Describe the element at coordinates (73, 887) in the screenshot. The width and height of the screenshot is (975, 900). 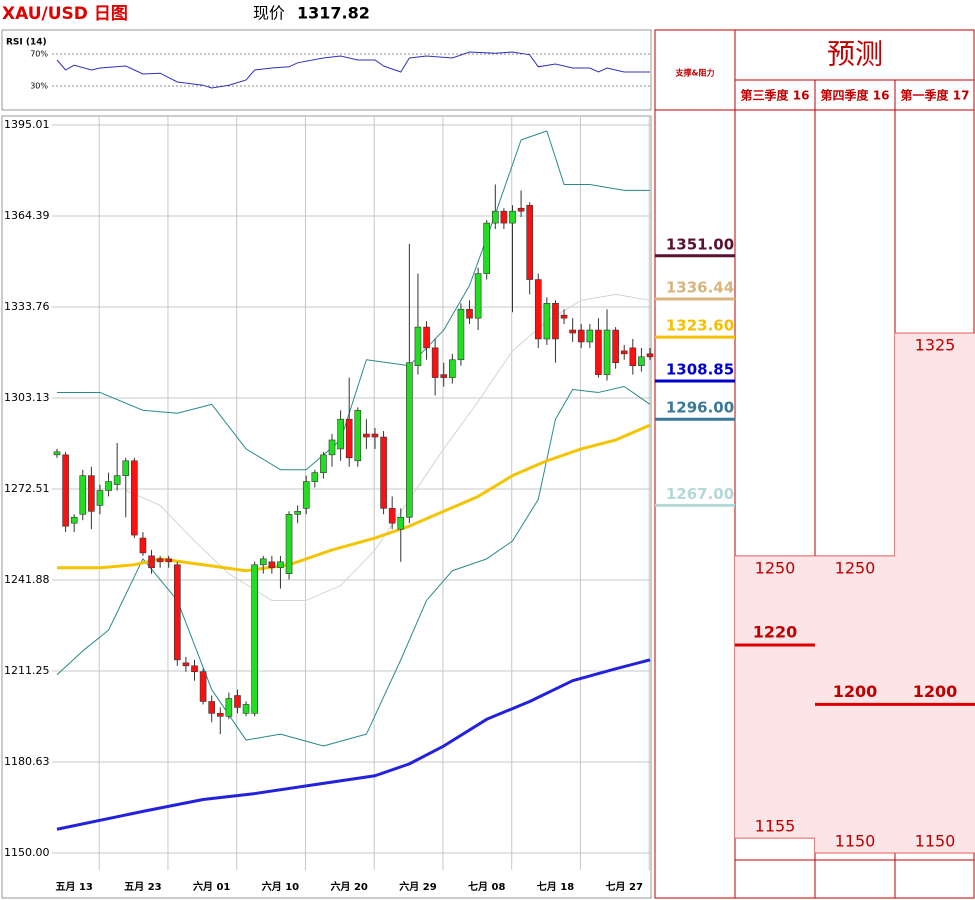
I see `x-tick-label: 五月 13` at that location.